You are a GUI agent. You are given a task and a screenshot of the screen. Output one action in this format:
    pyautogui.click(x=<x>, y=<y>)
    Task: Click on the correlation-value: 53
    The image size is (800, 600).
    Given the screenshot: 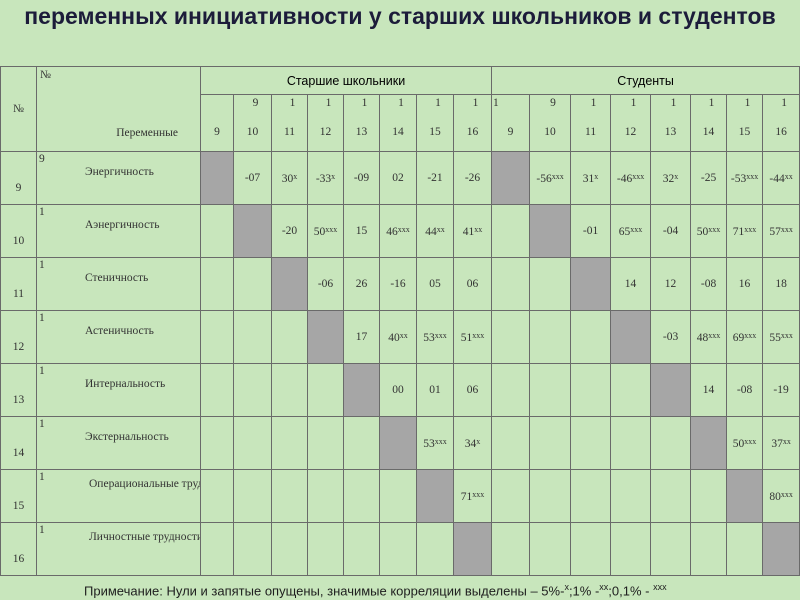 What is the action you would take?
    pyautogui.click(x=429, y=443)
    